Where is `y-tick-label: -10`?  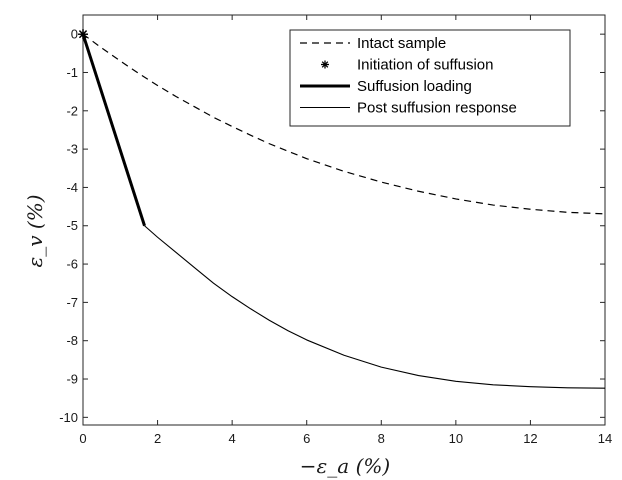 y-tick-label: -10 is located at coordinates (68, 417).